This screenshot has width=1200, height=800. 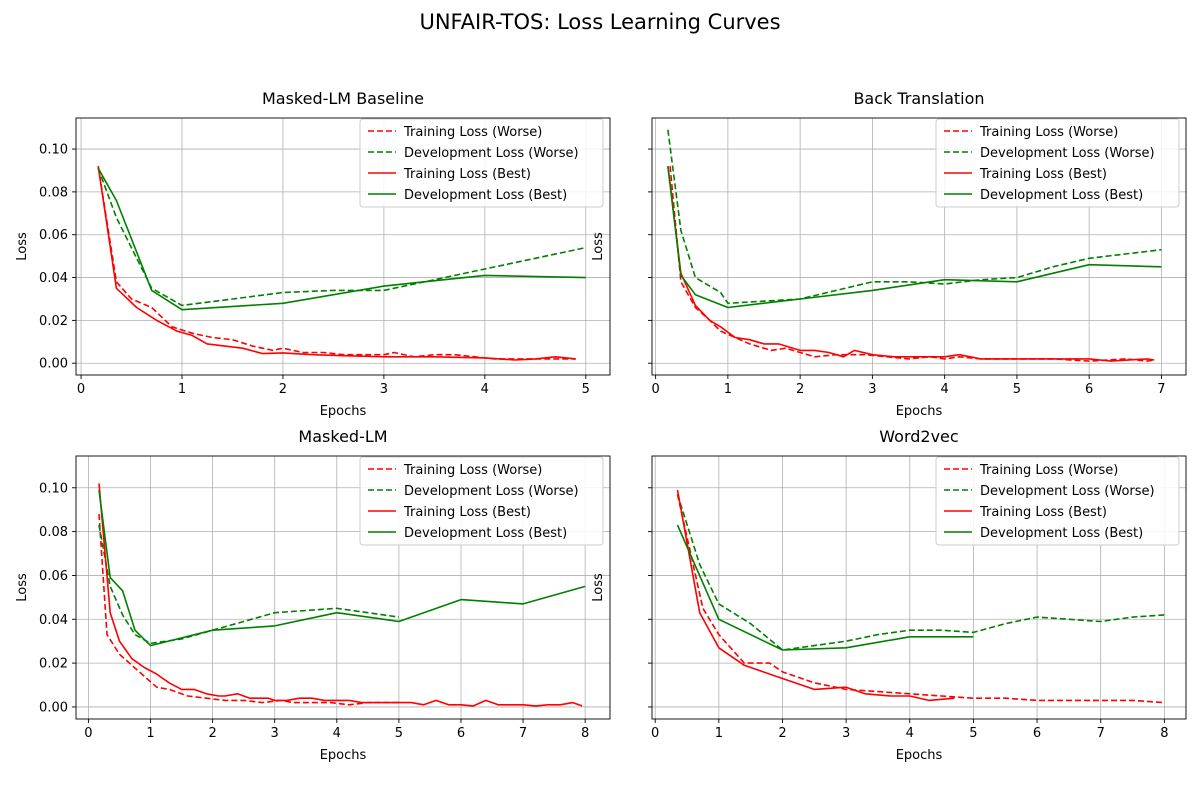 I want to click on figure-title: UNFAIR-TOS: Loss Learning Curves, so click(x=600, y=22).